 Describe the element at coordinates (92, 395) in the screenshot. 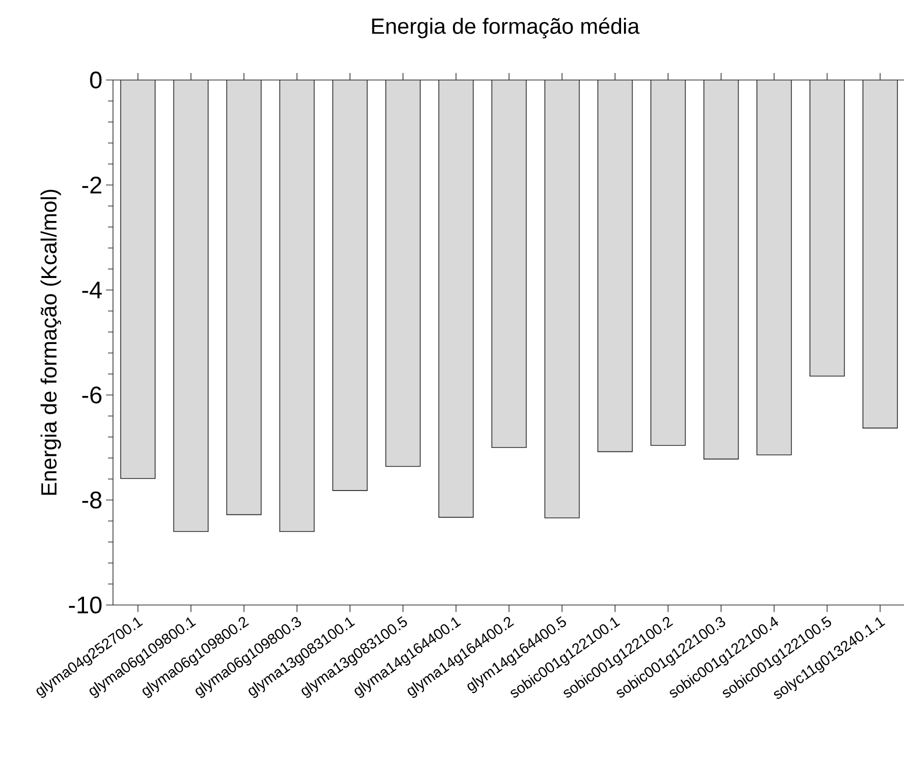

I see `y-tick-label: -6` at that location.